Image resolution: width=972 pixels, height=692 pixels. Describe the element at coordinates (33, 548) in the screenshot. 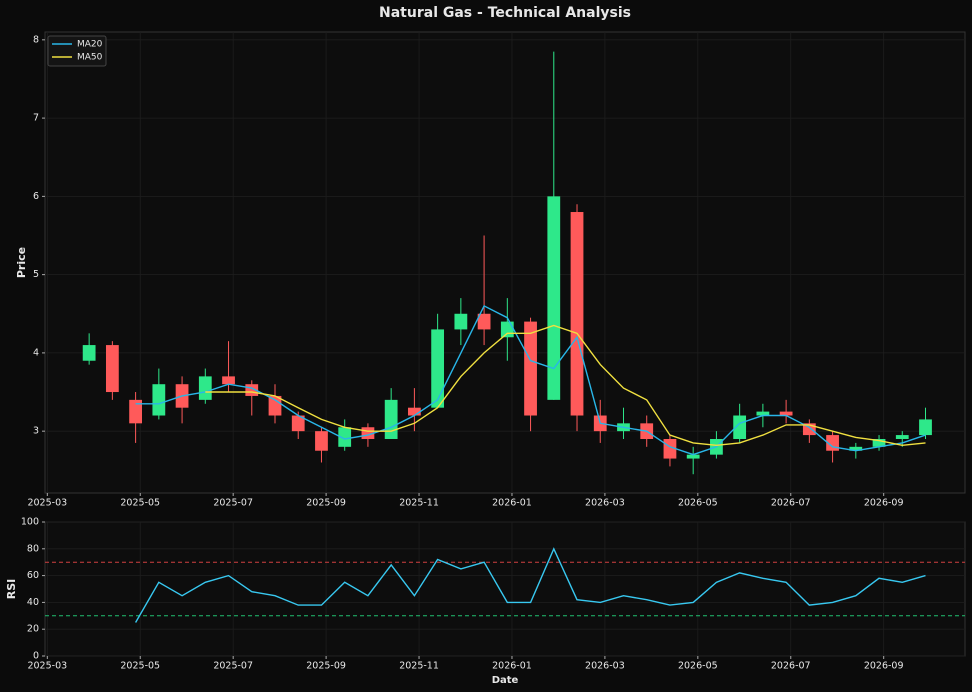

I see `y-tick-label: 80` at that location.